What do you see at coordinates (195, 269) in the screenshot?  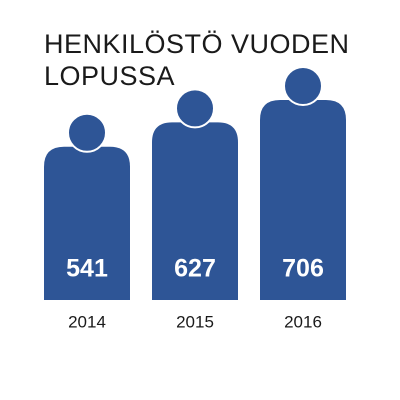 I see `value-label: 627` at bounding box center [195, 269].